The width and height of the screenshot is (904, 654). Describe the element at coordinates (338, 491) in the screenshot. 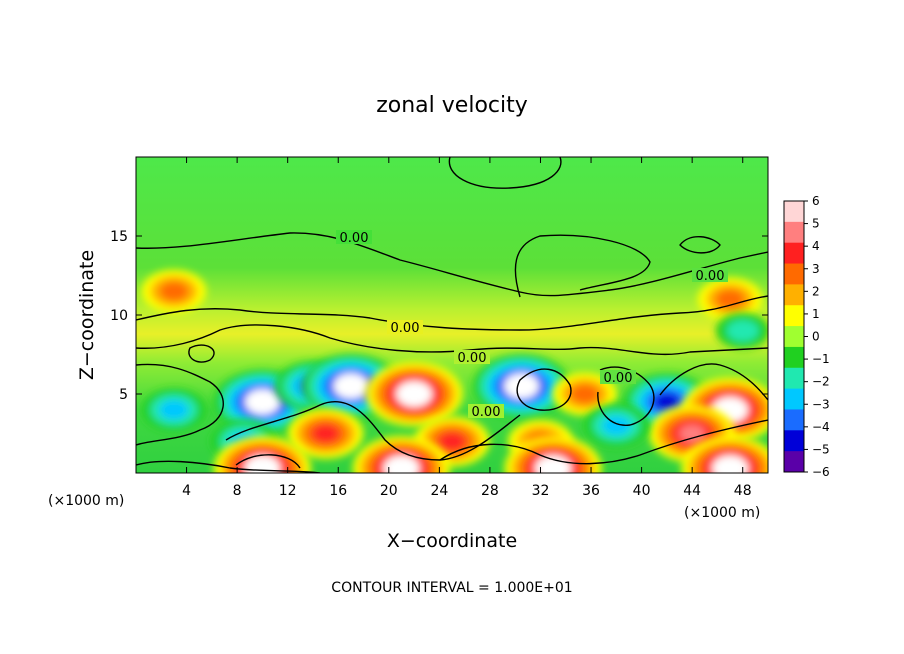

I see `x-tick-label: 16` at that location.